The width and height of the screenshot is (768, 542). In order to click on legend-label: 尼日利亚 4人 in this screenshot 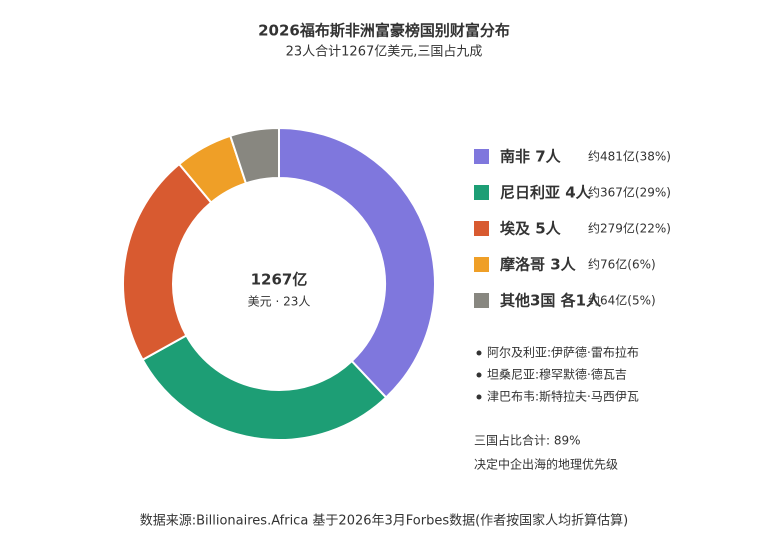, I will do `click(546, 193)`.